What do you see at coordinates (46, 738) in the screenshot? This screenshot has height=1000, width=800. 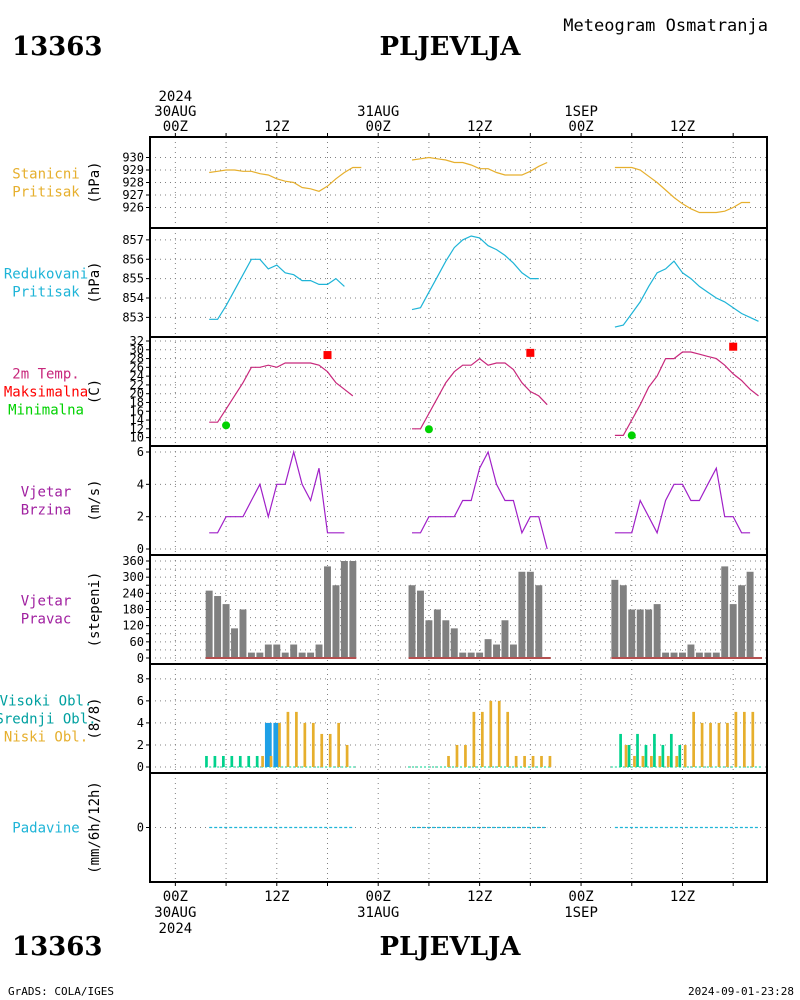 I see `panel-label: Niski Obl.` at bounding box center [46, 738].